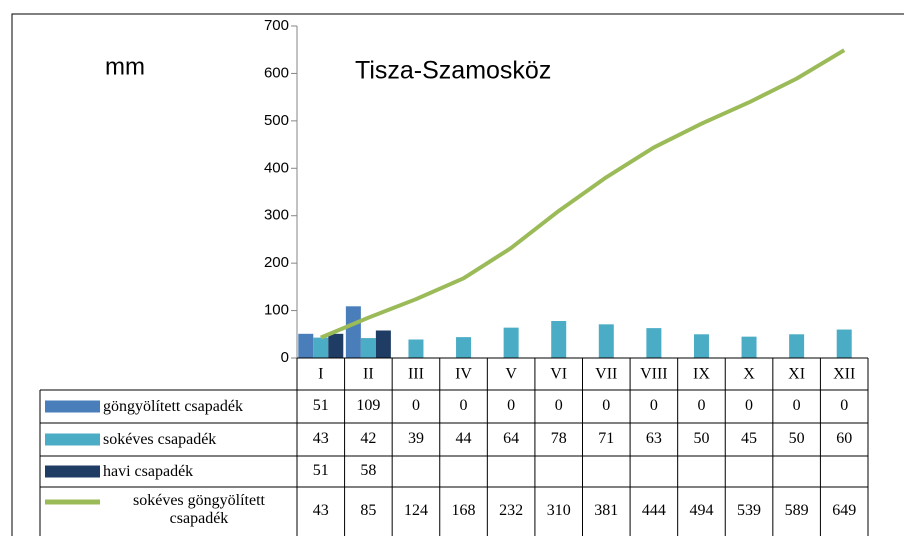  I want to click on y-axis-label: mm, so click(125, 66).